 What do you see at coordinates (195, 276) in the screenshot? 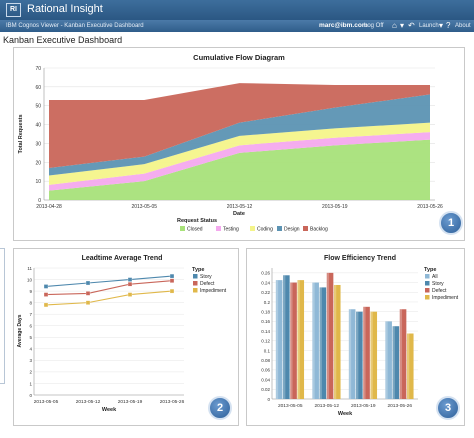
I see `legend-swatch-story` at bounding box center [195, 276].